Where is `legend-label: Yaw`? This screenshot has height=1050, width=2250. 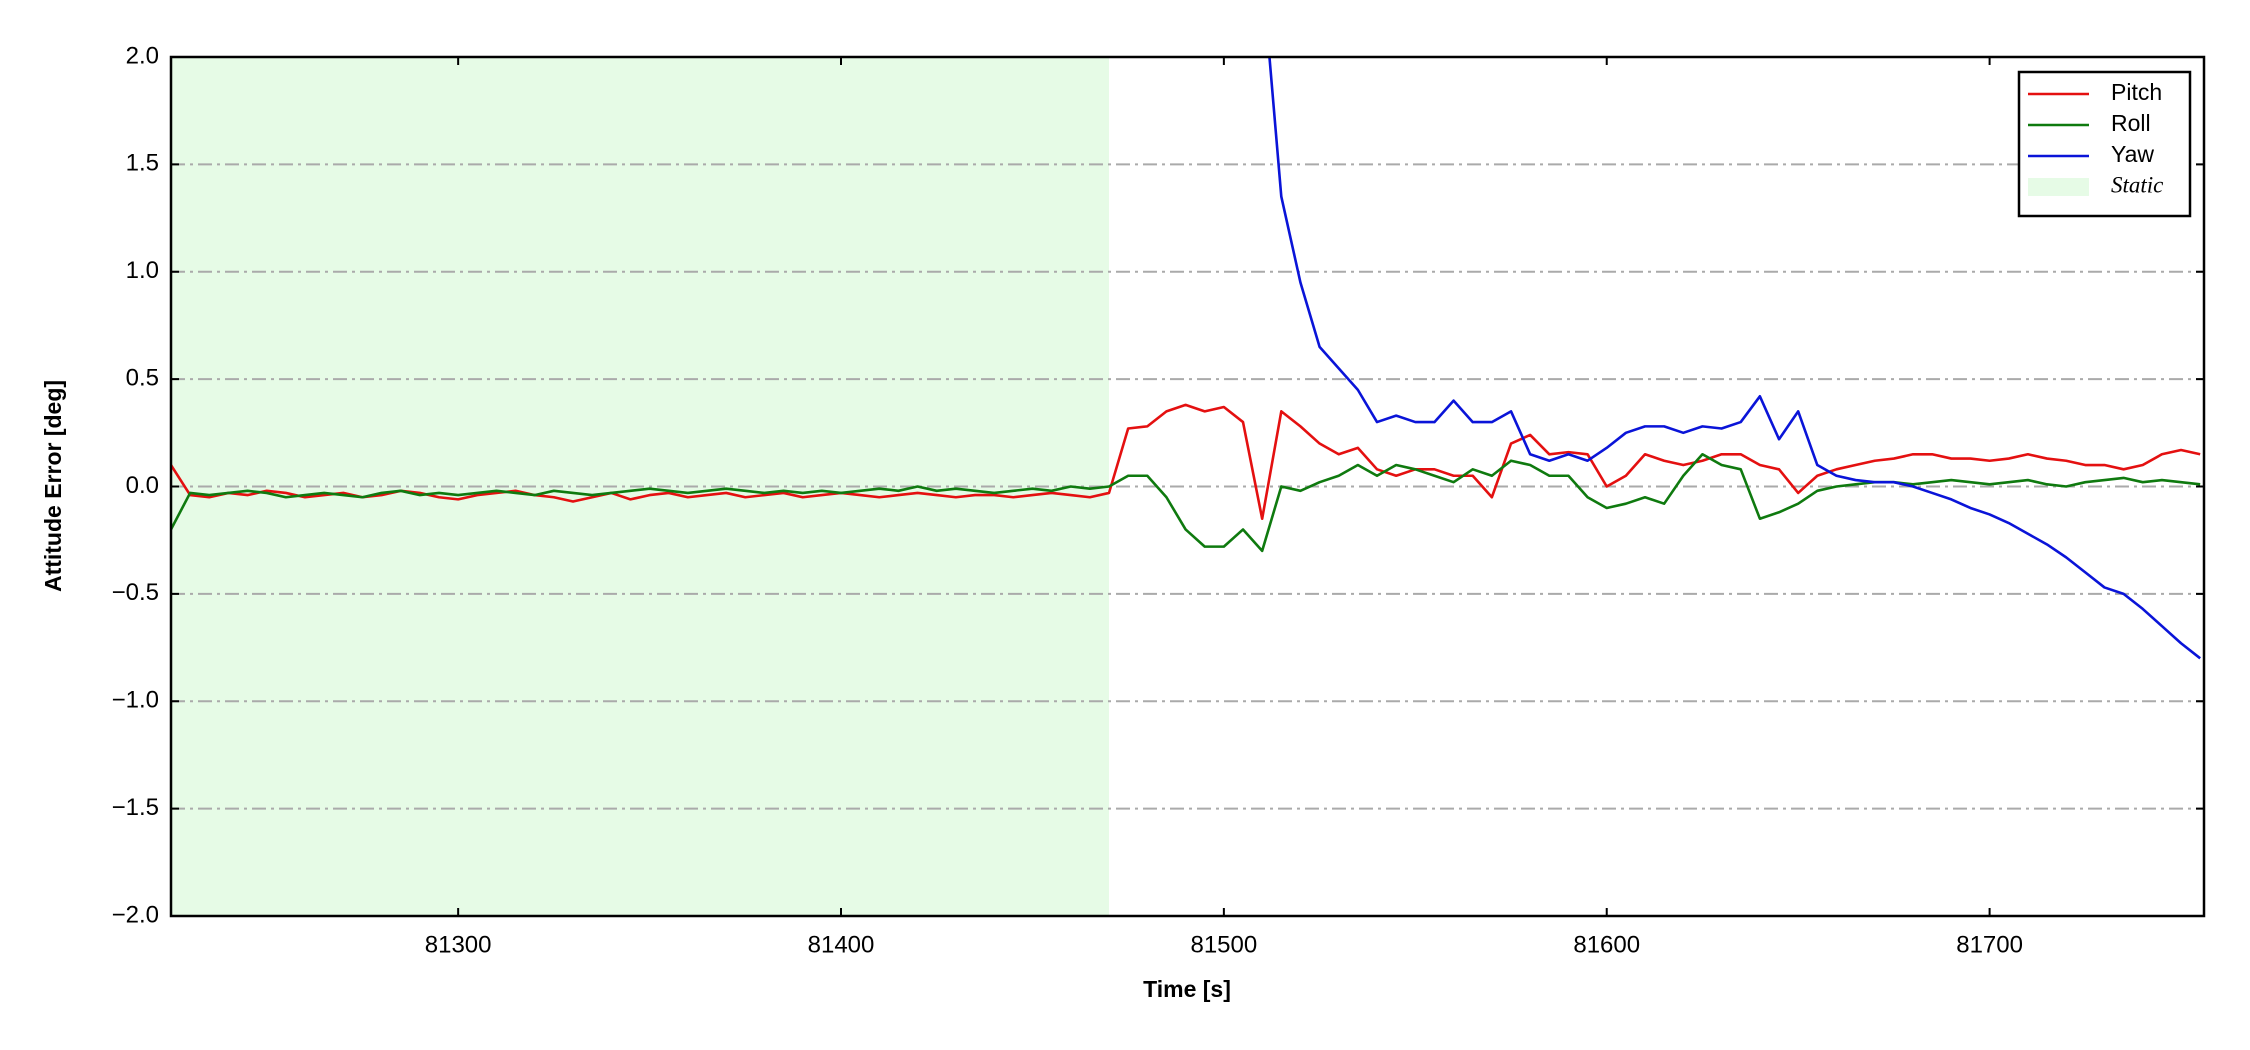 legend-label: Yaw is located at coordinates (2132, 154).